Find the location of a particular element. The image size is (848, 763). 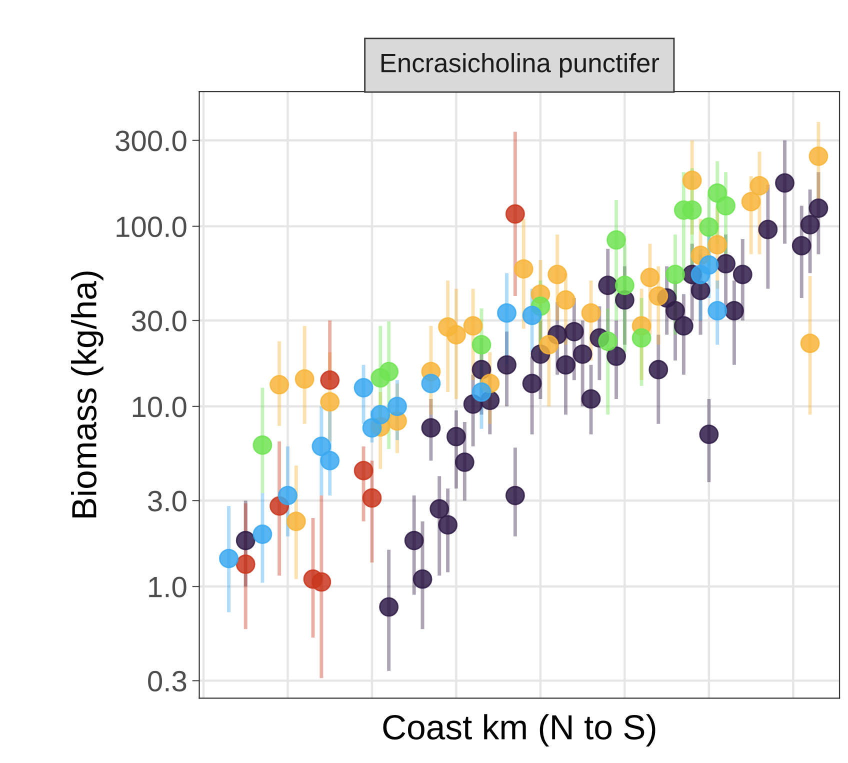

y-tick-label: 300.0 is located at coordinates (151, 141).